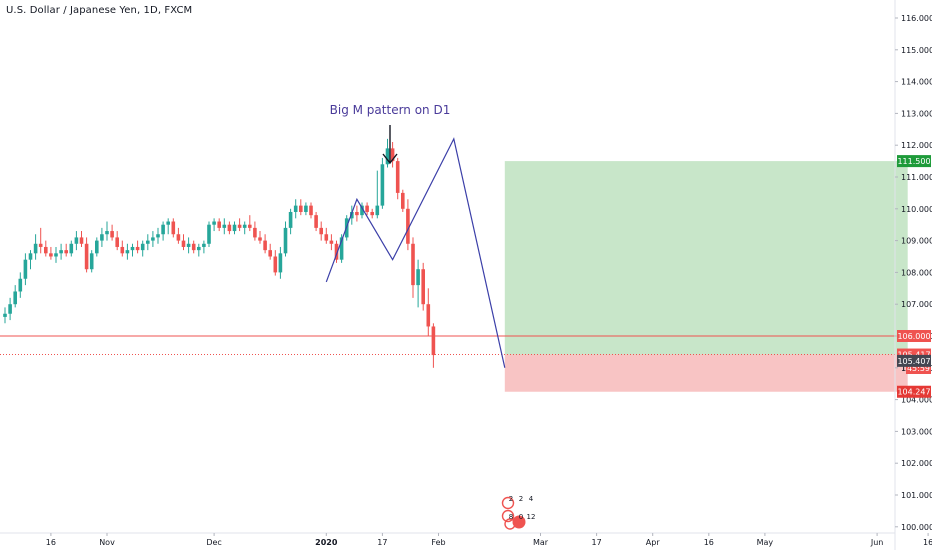 The width and height of the screenshot is (932, 550). I want to click on event-count-label: 0, so click(521, 517).